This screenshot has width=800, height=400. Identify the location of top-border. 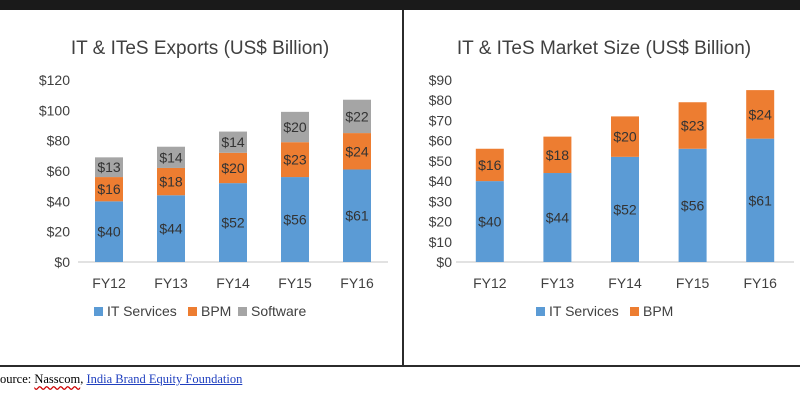
(400, 5).